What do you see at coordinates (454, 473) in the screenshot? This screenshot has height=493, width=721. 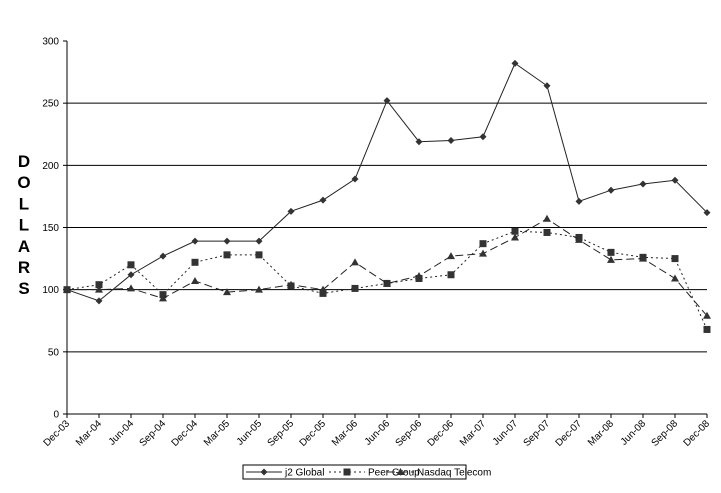 I see `legend-label: Nasdaq Telecom` at bounding box center [454, 473].